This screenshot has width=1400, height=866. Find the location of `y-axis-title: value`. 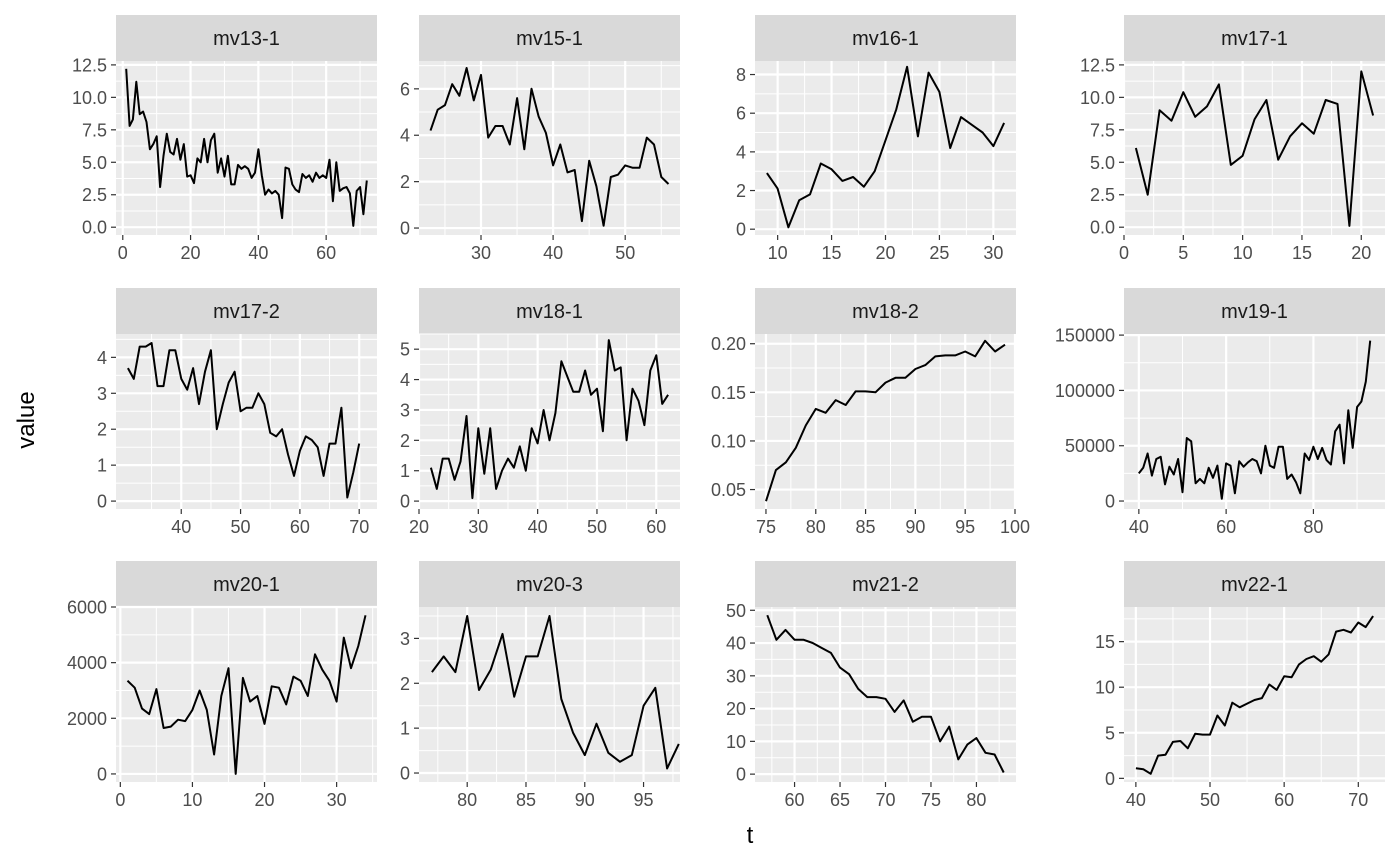

y-axis-title: value is located at coordinates (26, 419).